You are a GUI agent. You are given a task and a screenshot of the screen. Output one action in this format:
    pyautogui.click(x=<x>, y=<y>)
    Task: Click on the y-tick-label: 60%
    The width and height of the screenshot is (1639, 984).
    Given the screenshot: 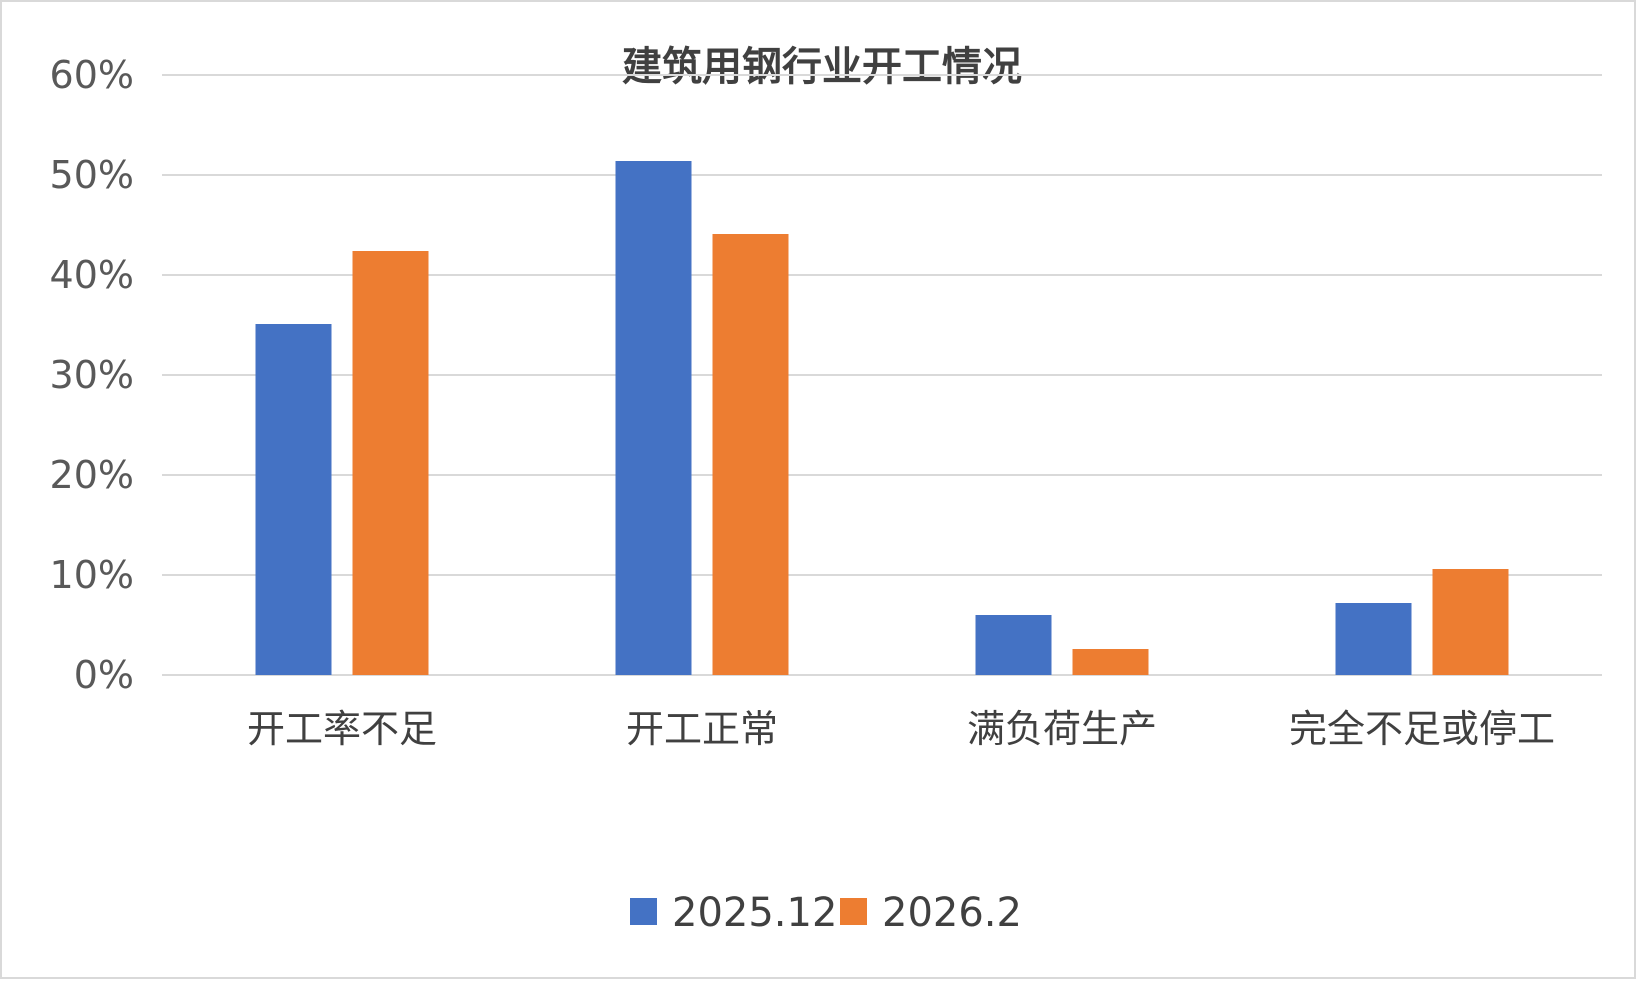 What is the action you would take?
    pyautogui.click(x=92, y=75)
    